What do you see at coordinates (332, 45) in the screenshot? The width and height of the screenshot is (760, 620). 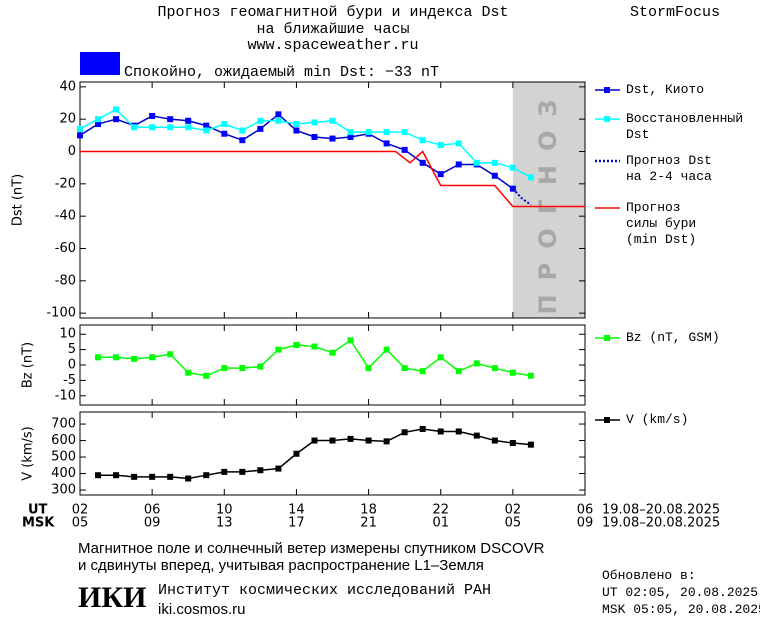 I see `site-url: www.spaceweather.ru` at bounding box center [332, 45].